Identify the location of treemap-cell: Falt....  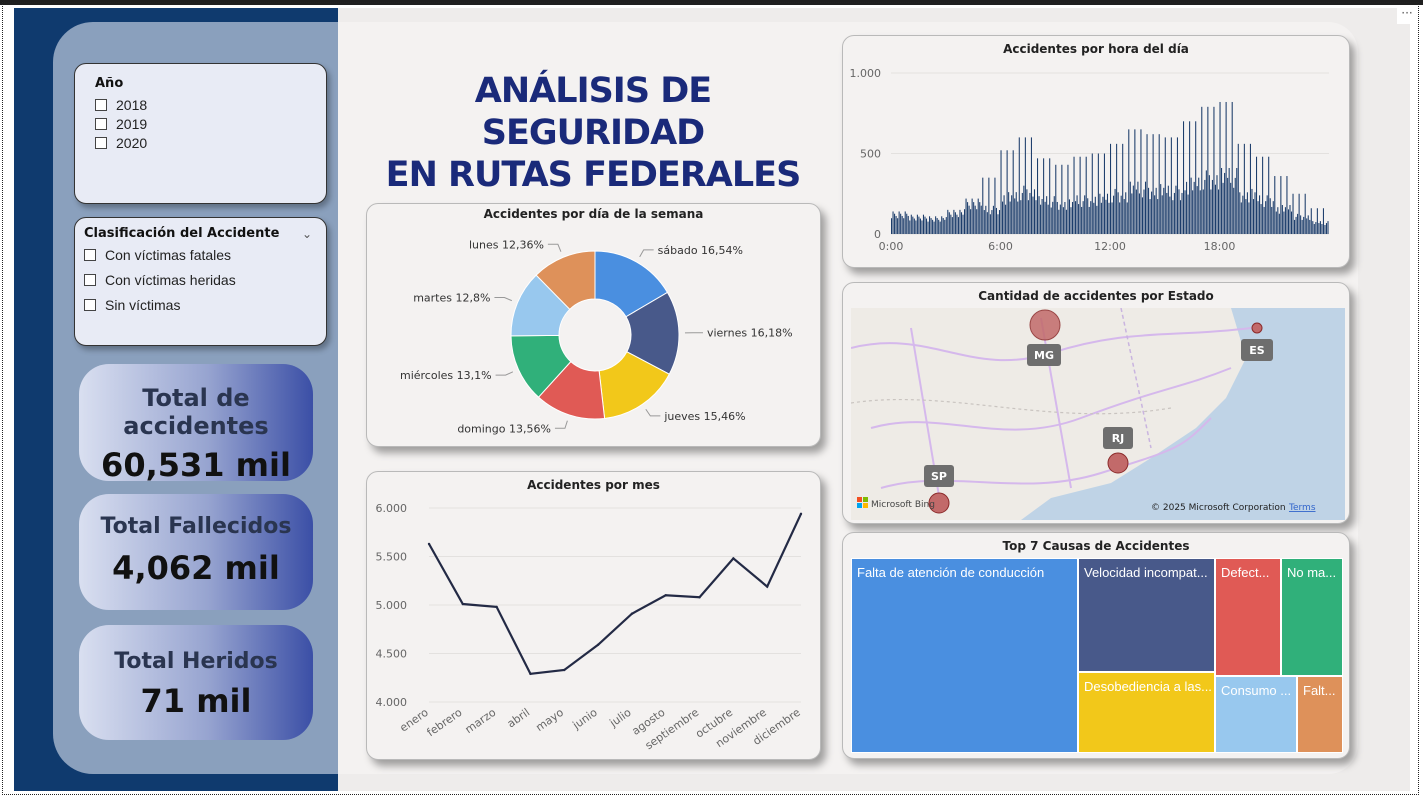
(1320, 714).